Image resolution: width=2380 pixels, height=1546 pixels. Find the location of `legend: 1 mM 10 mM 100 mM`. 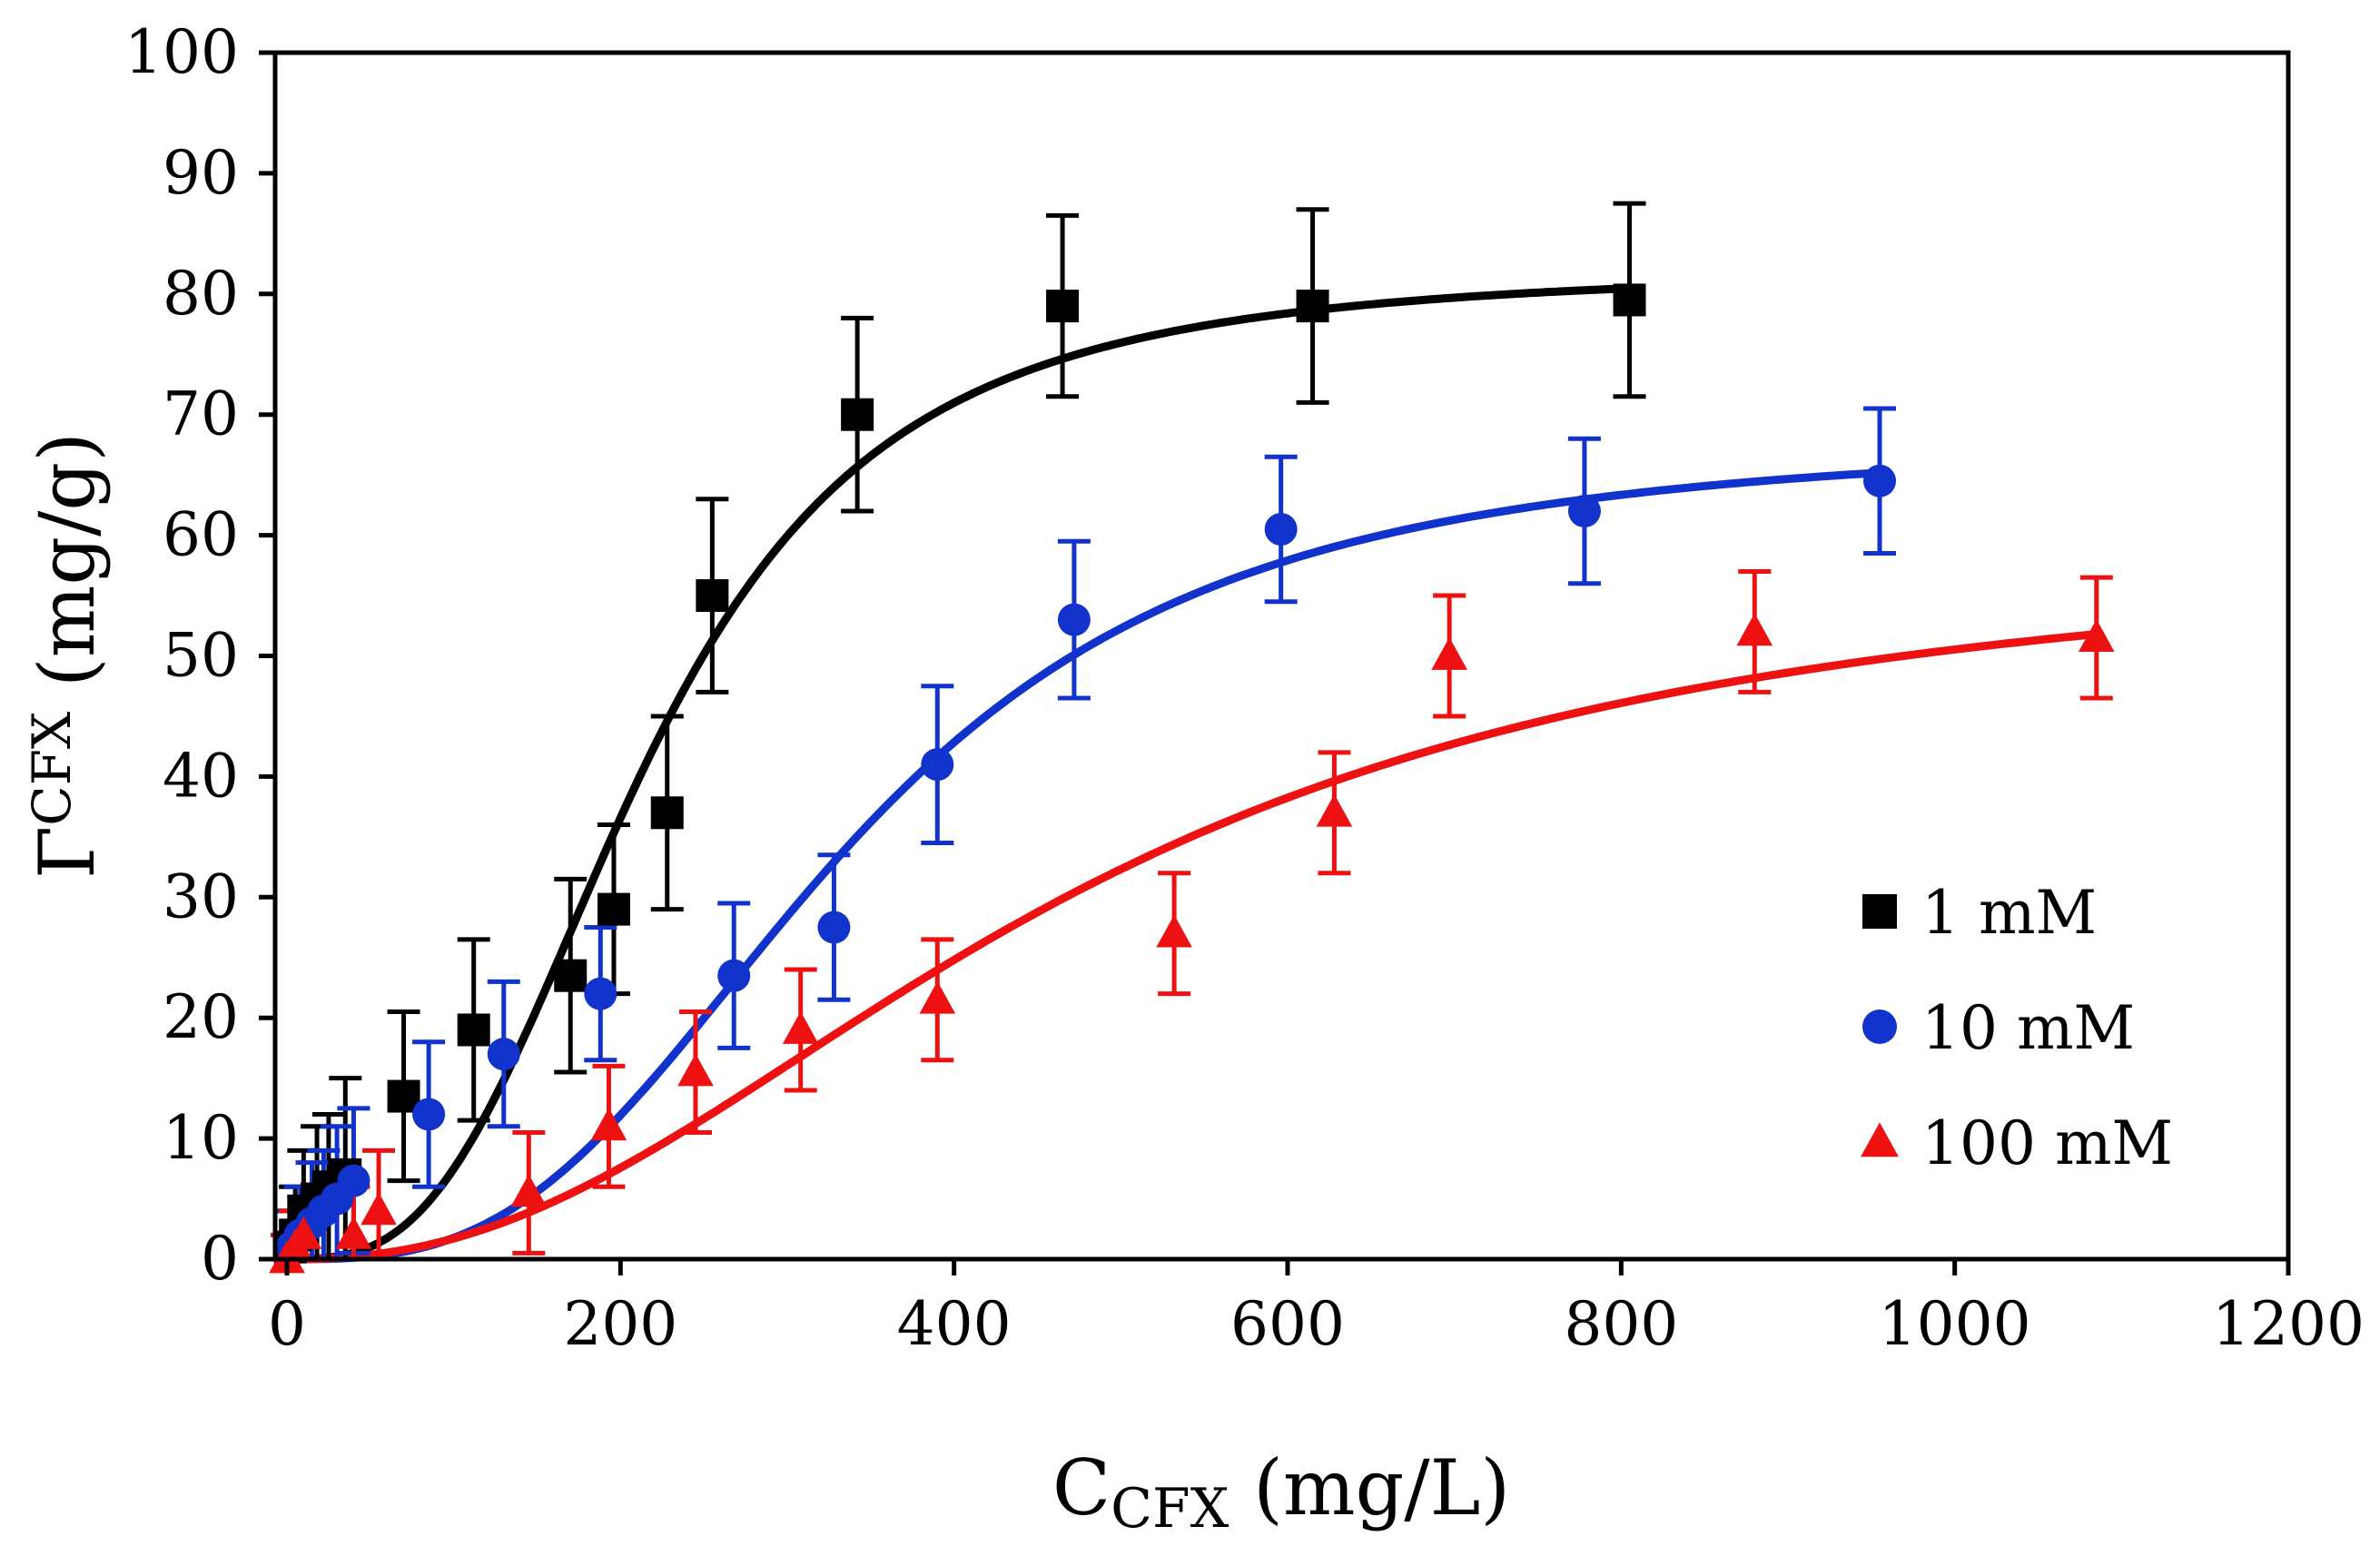

legend: 1 mM 10 mM 100 mM is located at coordinates (2017, 1028).